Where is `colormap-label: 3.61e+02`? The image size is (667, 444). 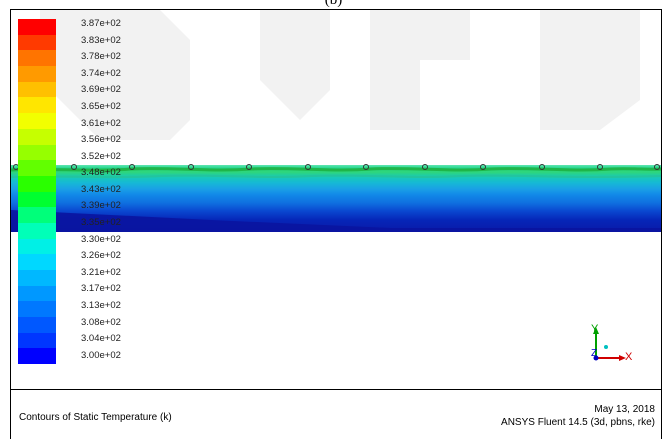 colormap-label: 3.61e+02 is located at coordinates (101, 123).